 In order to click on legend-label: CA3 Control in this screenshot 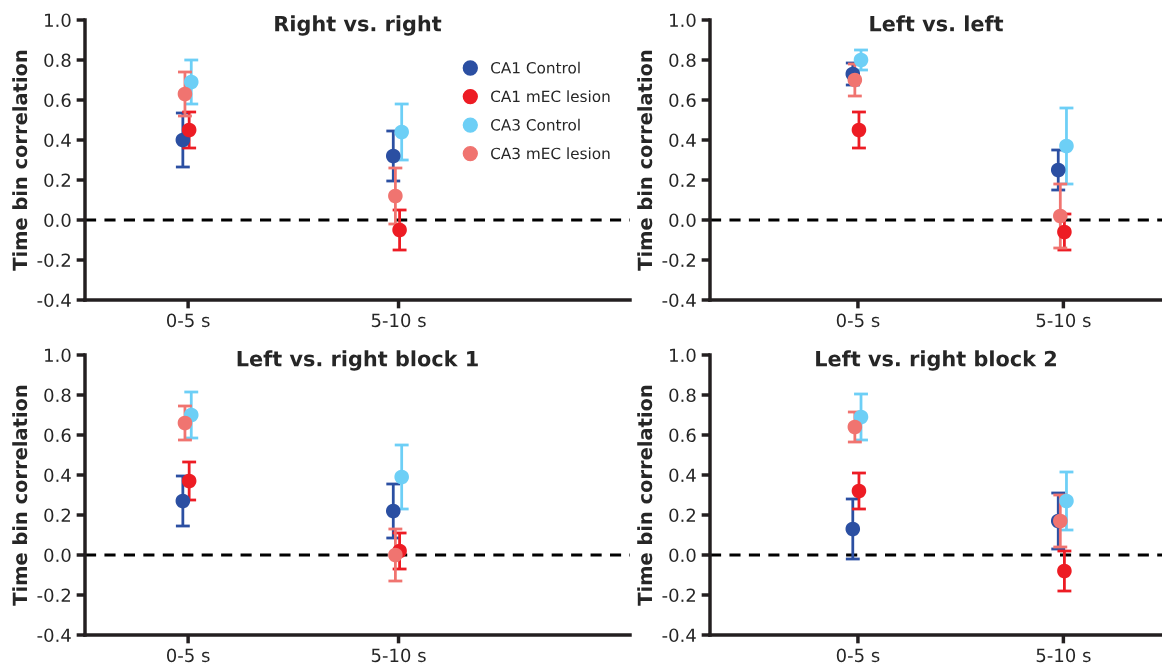, I will do `click(535, 124)`.